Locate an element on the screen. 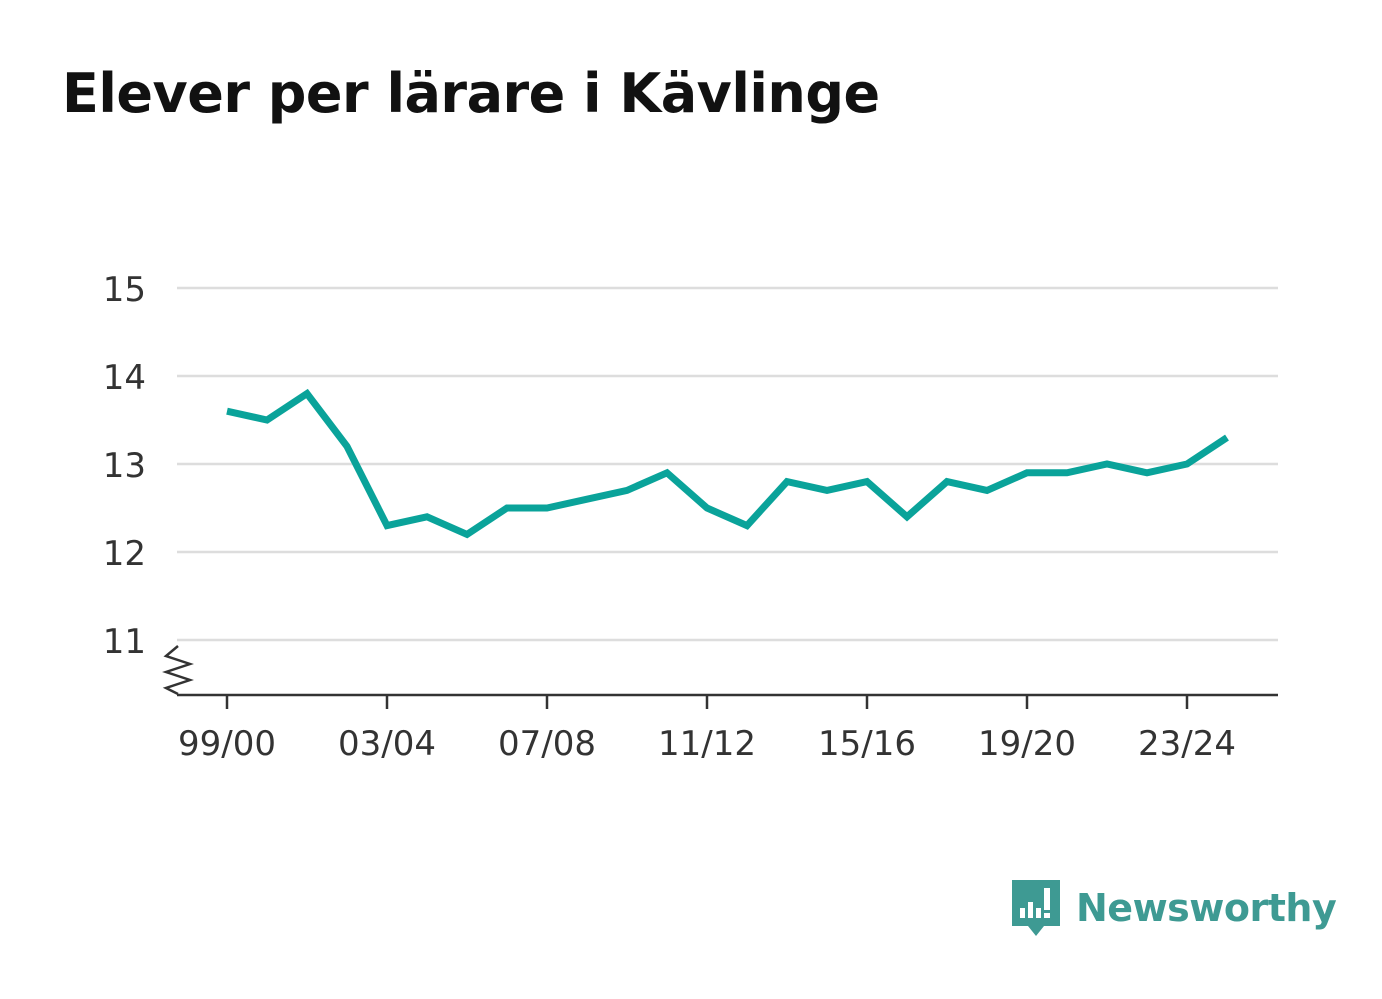  x-tick-label: 99/00 is located at coordinates (227, 744).